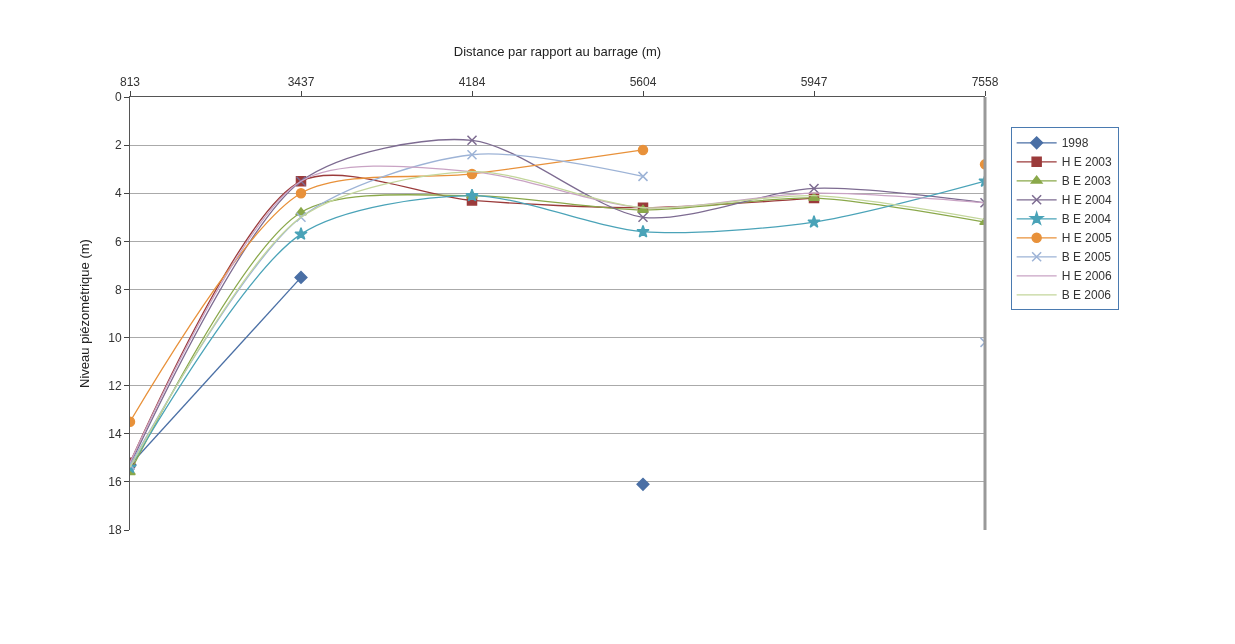 The image size is (1235, 644). I want to click on x-tick-label: 5947, so click(814, 82).